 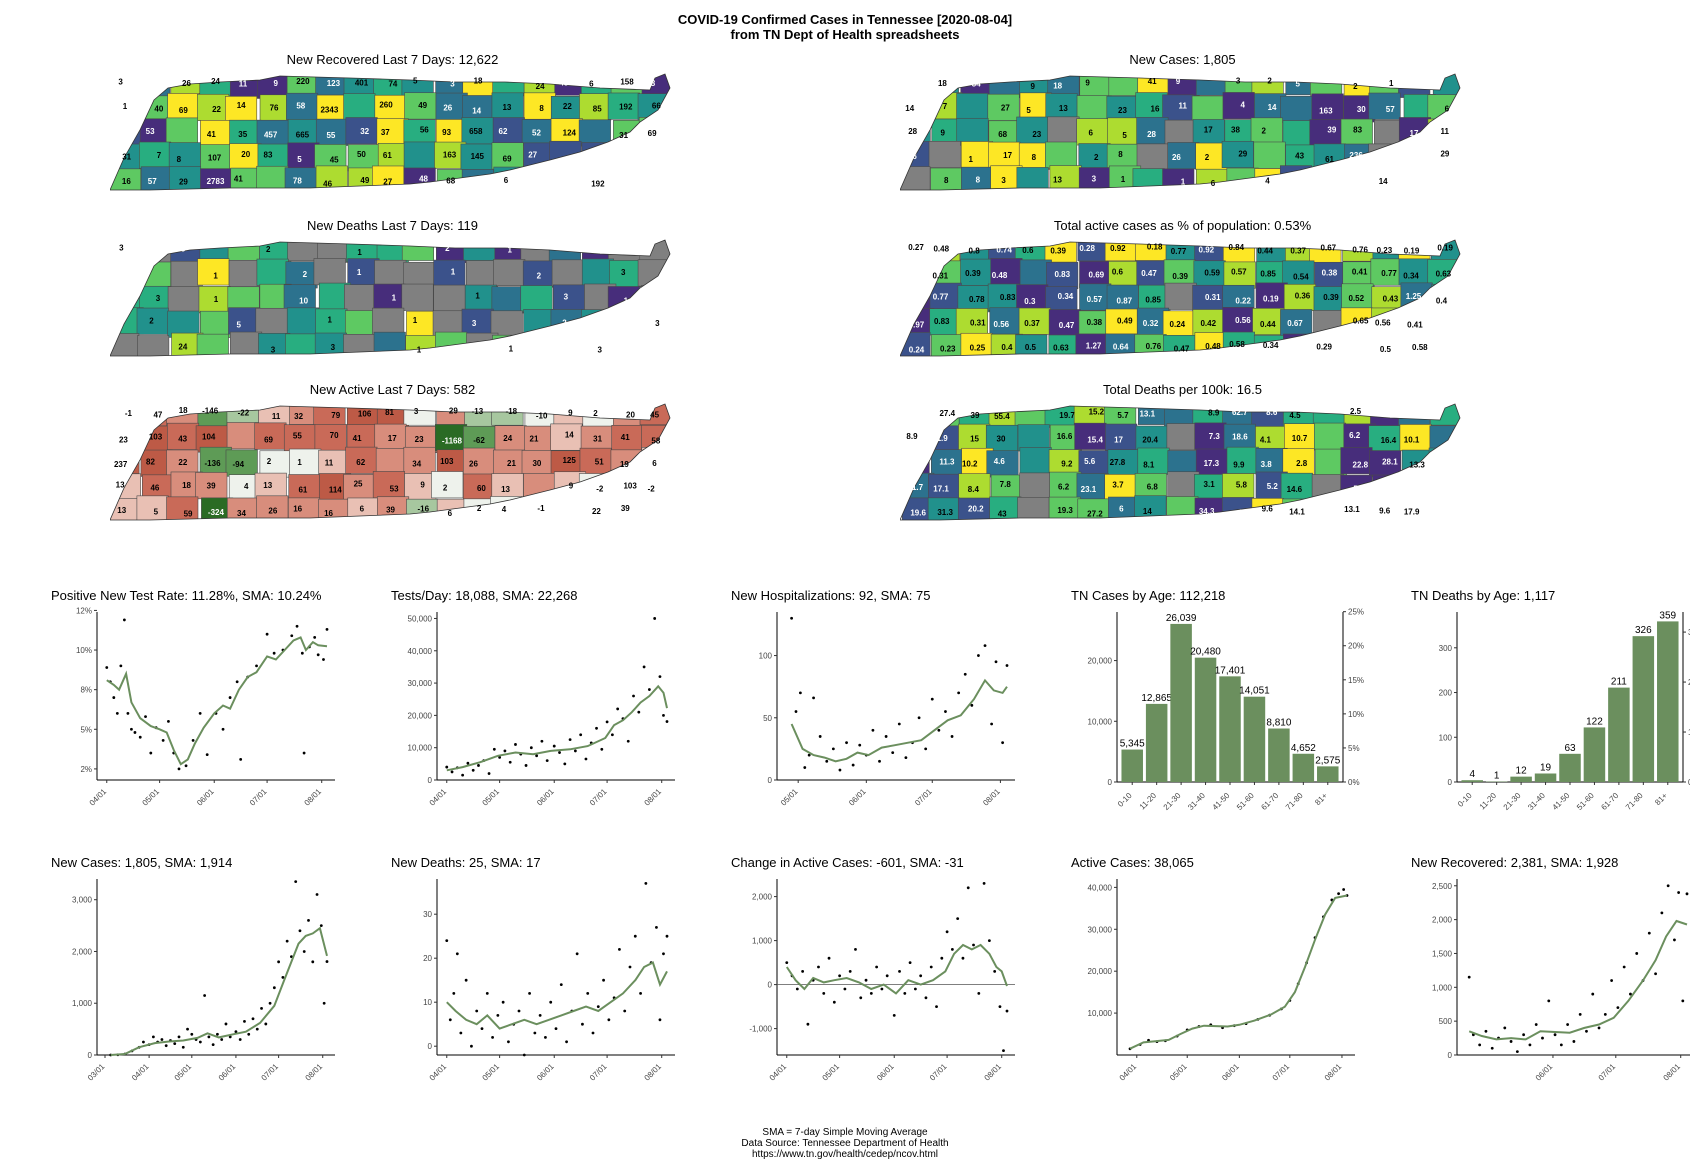 I want to click on county-label: 69, so click(x=183, y=110).